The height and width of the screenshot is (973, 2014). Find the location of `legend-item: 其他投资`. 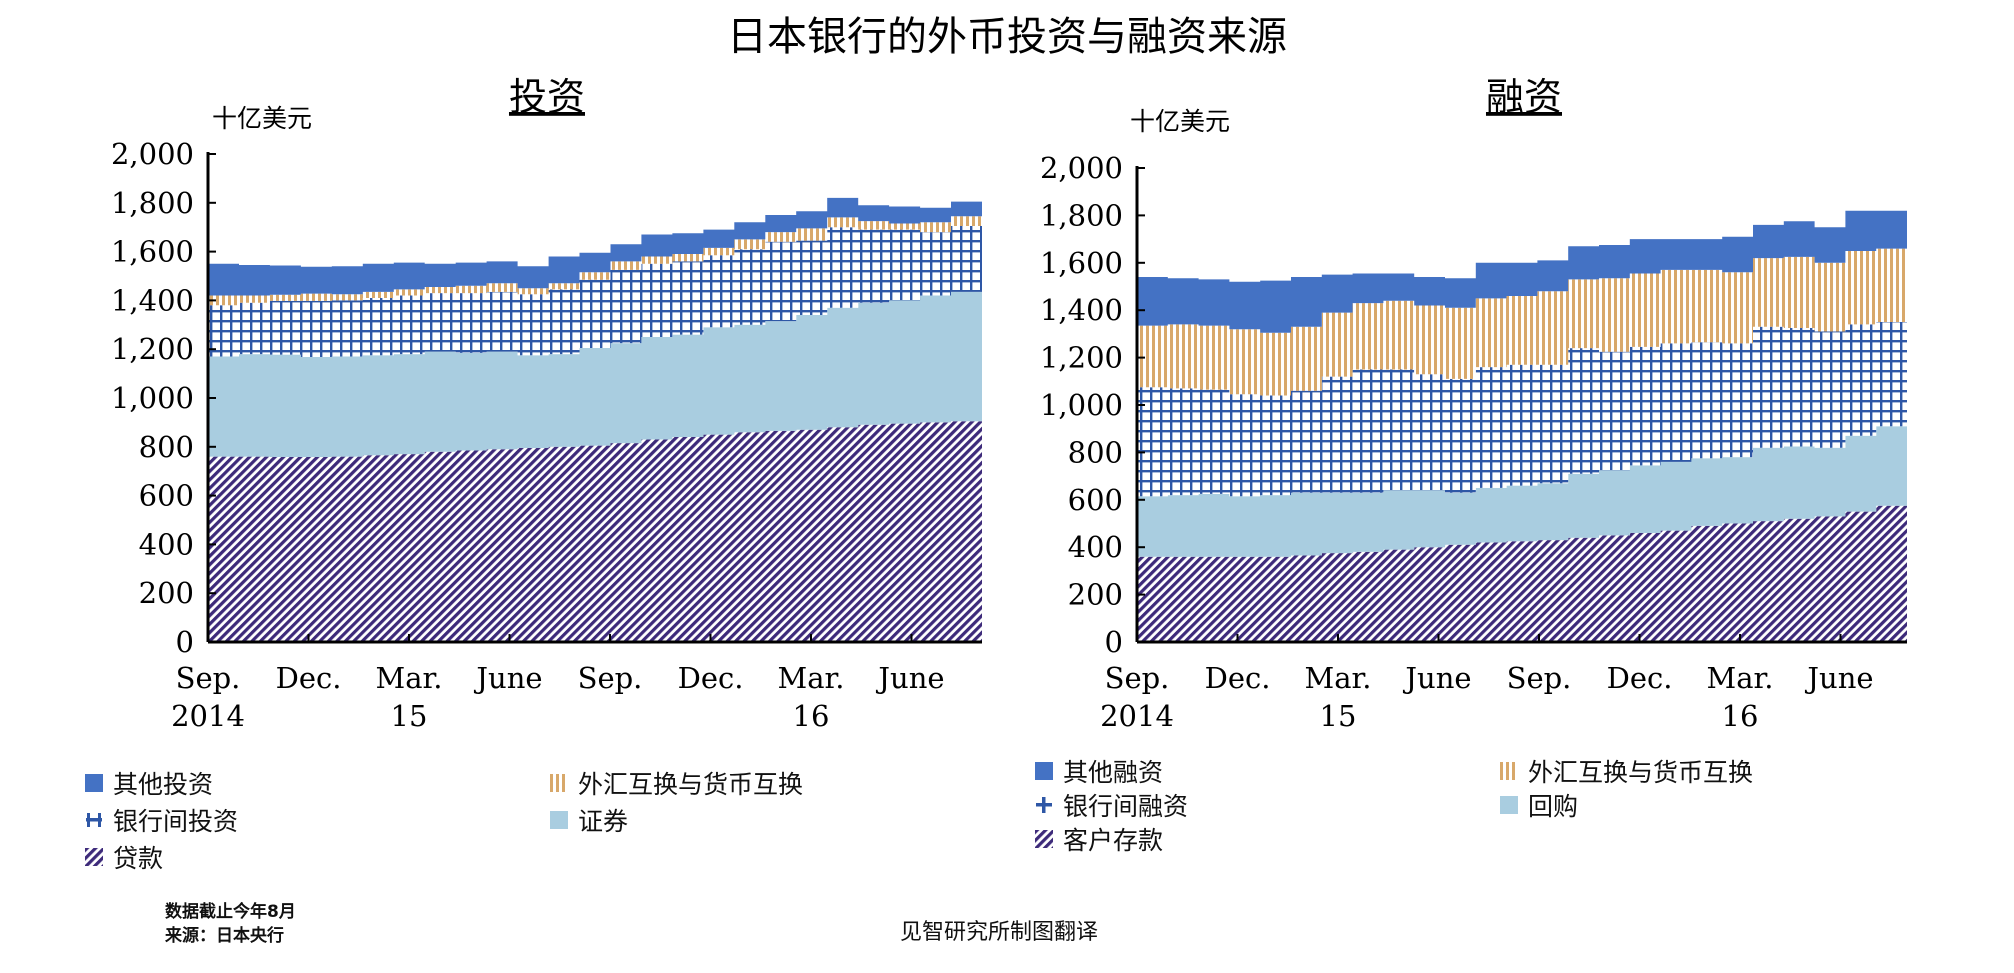

legend-item: 其他投资 is located at coordinates (149, 783).